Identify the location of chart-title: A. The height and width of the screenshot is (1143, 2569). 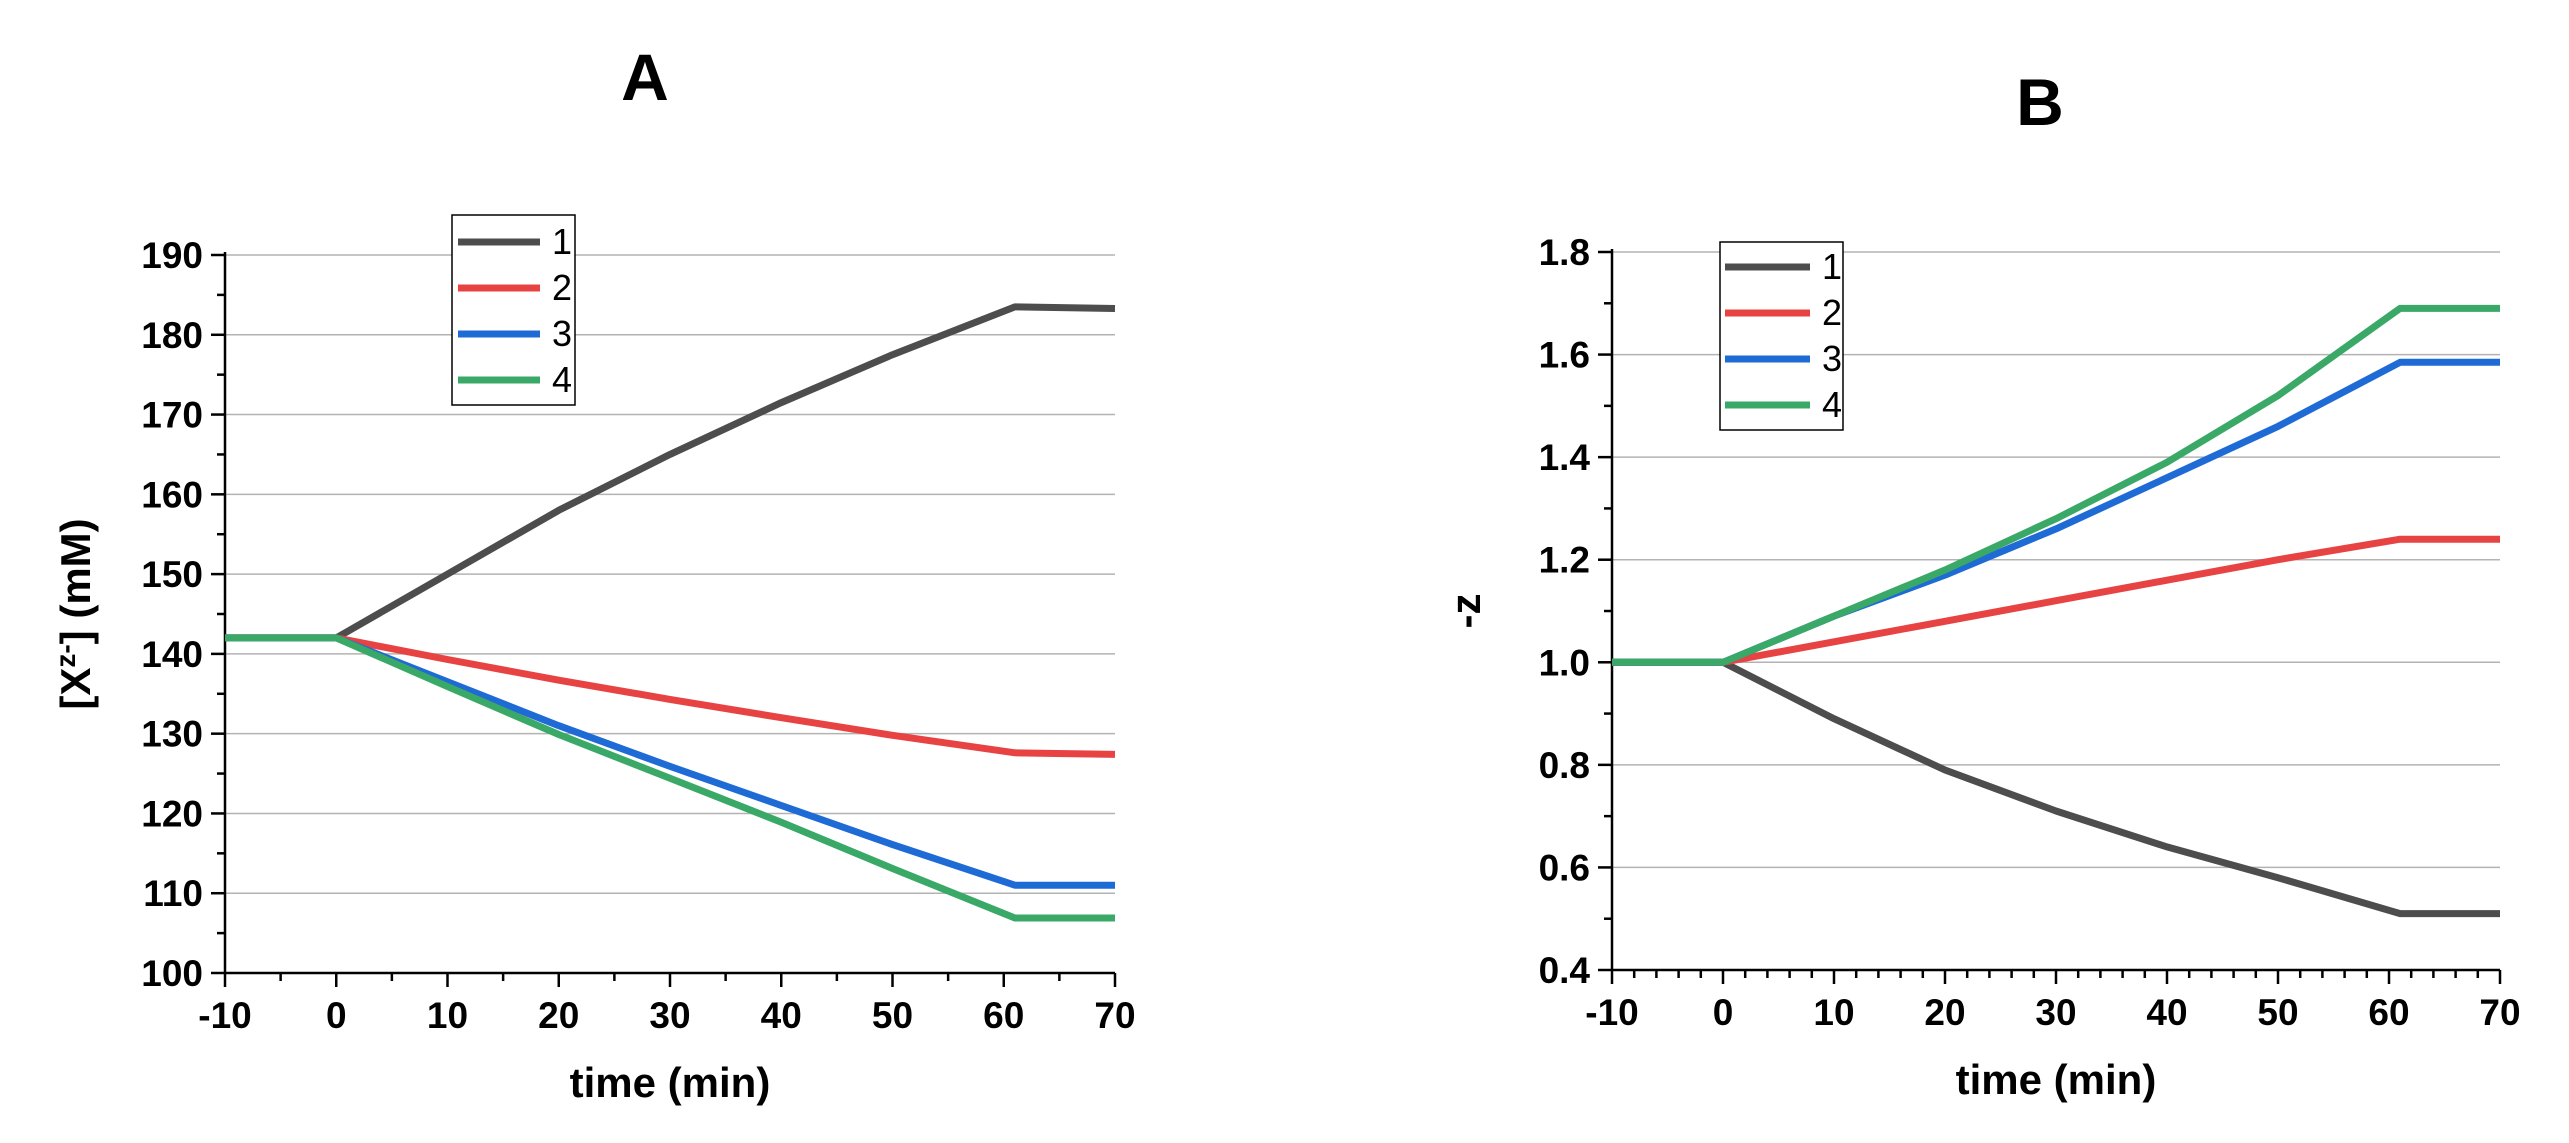
(645, 77).